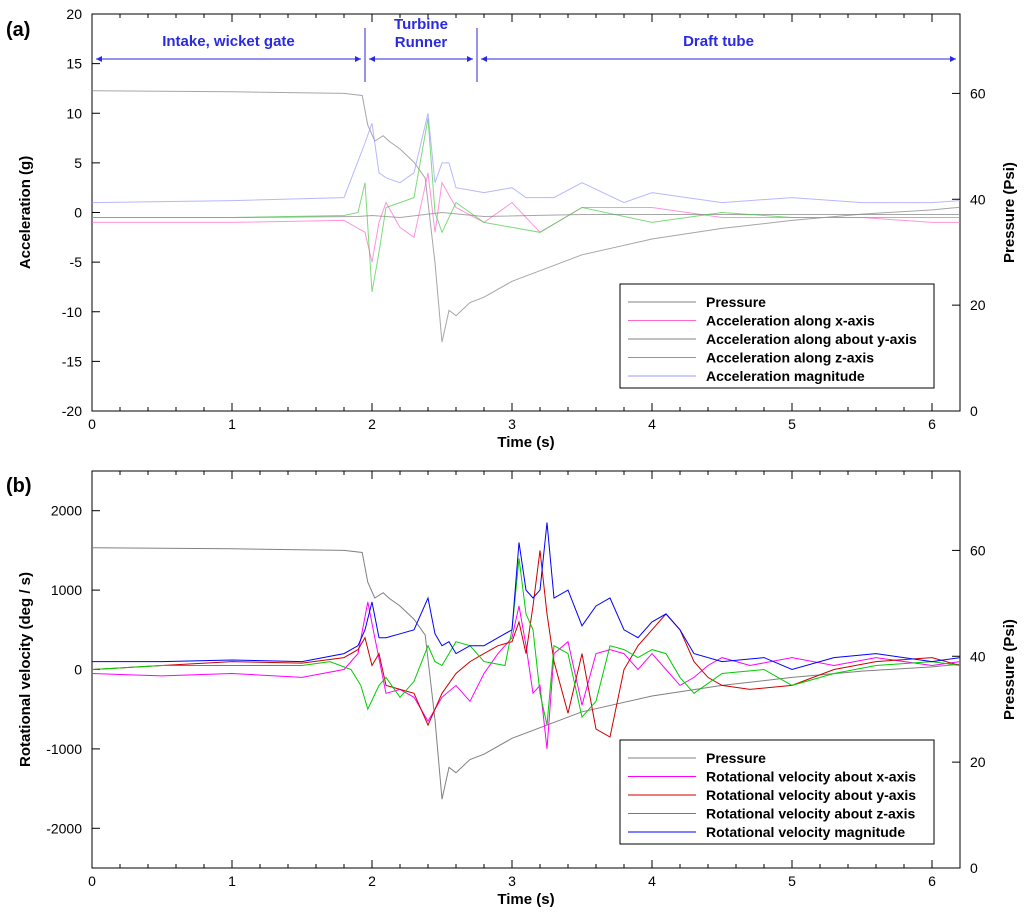 This screenshot has width=1024, height=916. What do you see at coordinates (790, 358) in the screenshot?
I see `legend-label: Acceleration along z-axis` at bounding box center [790, 358].